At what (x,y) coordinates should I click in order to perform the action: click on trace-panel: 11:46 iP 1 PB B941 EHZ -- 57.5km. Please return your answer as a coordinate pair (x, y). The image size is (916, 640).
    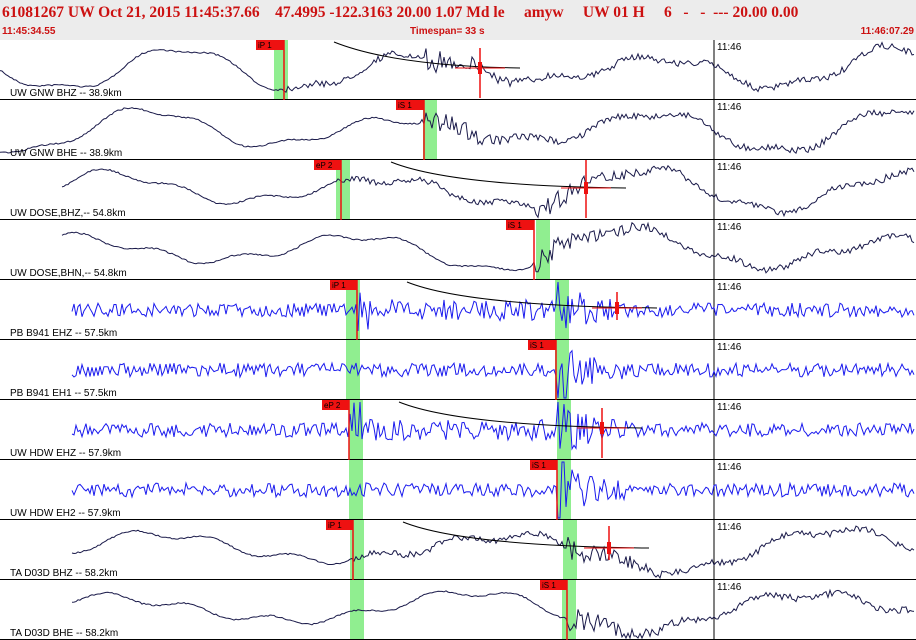
    Looking at the image, I should click on (458, 310).